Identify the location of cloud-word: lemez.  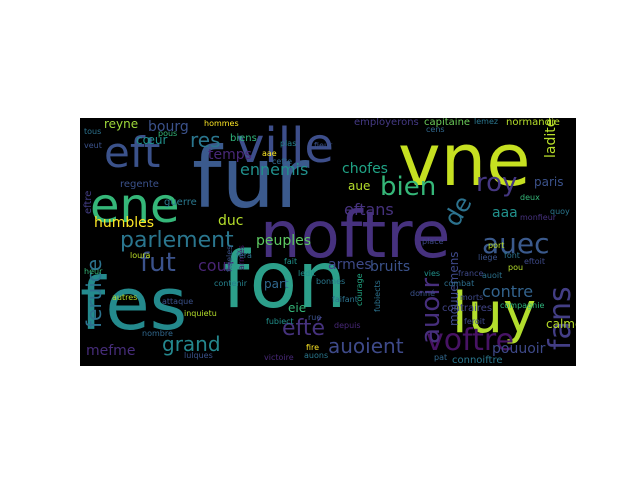
(486, 122).